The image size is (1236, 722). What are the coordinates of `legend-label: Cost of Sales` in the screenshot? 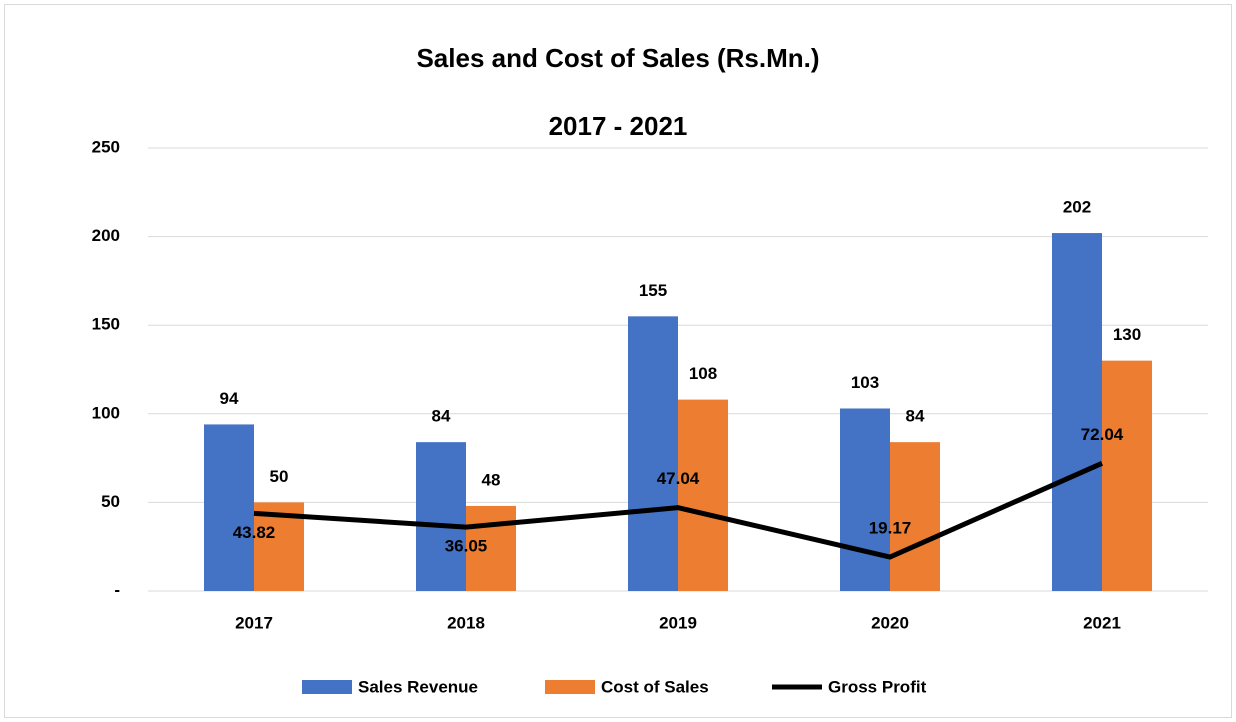 It's located at (655, 686).